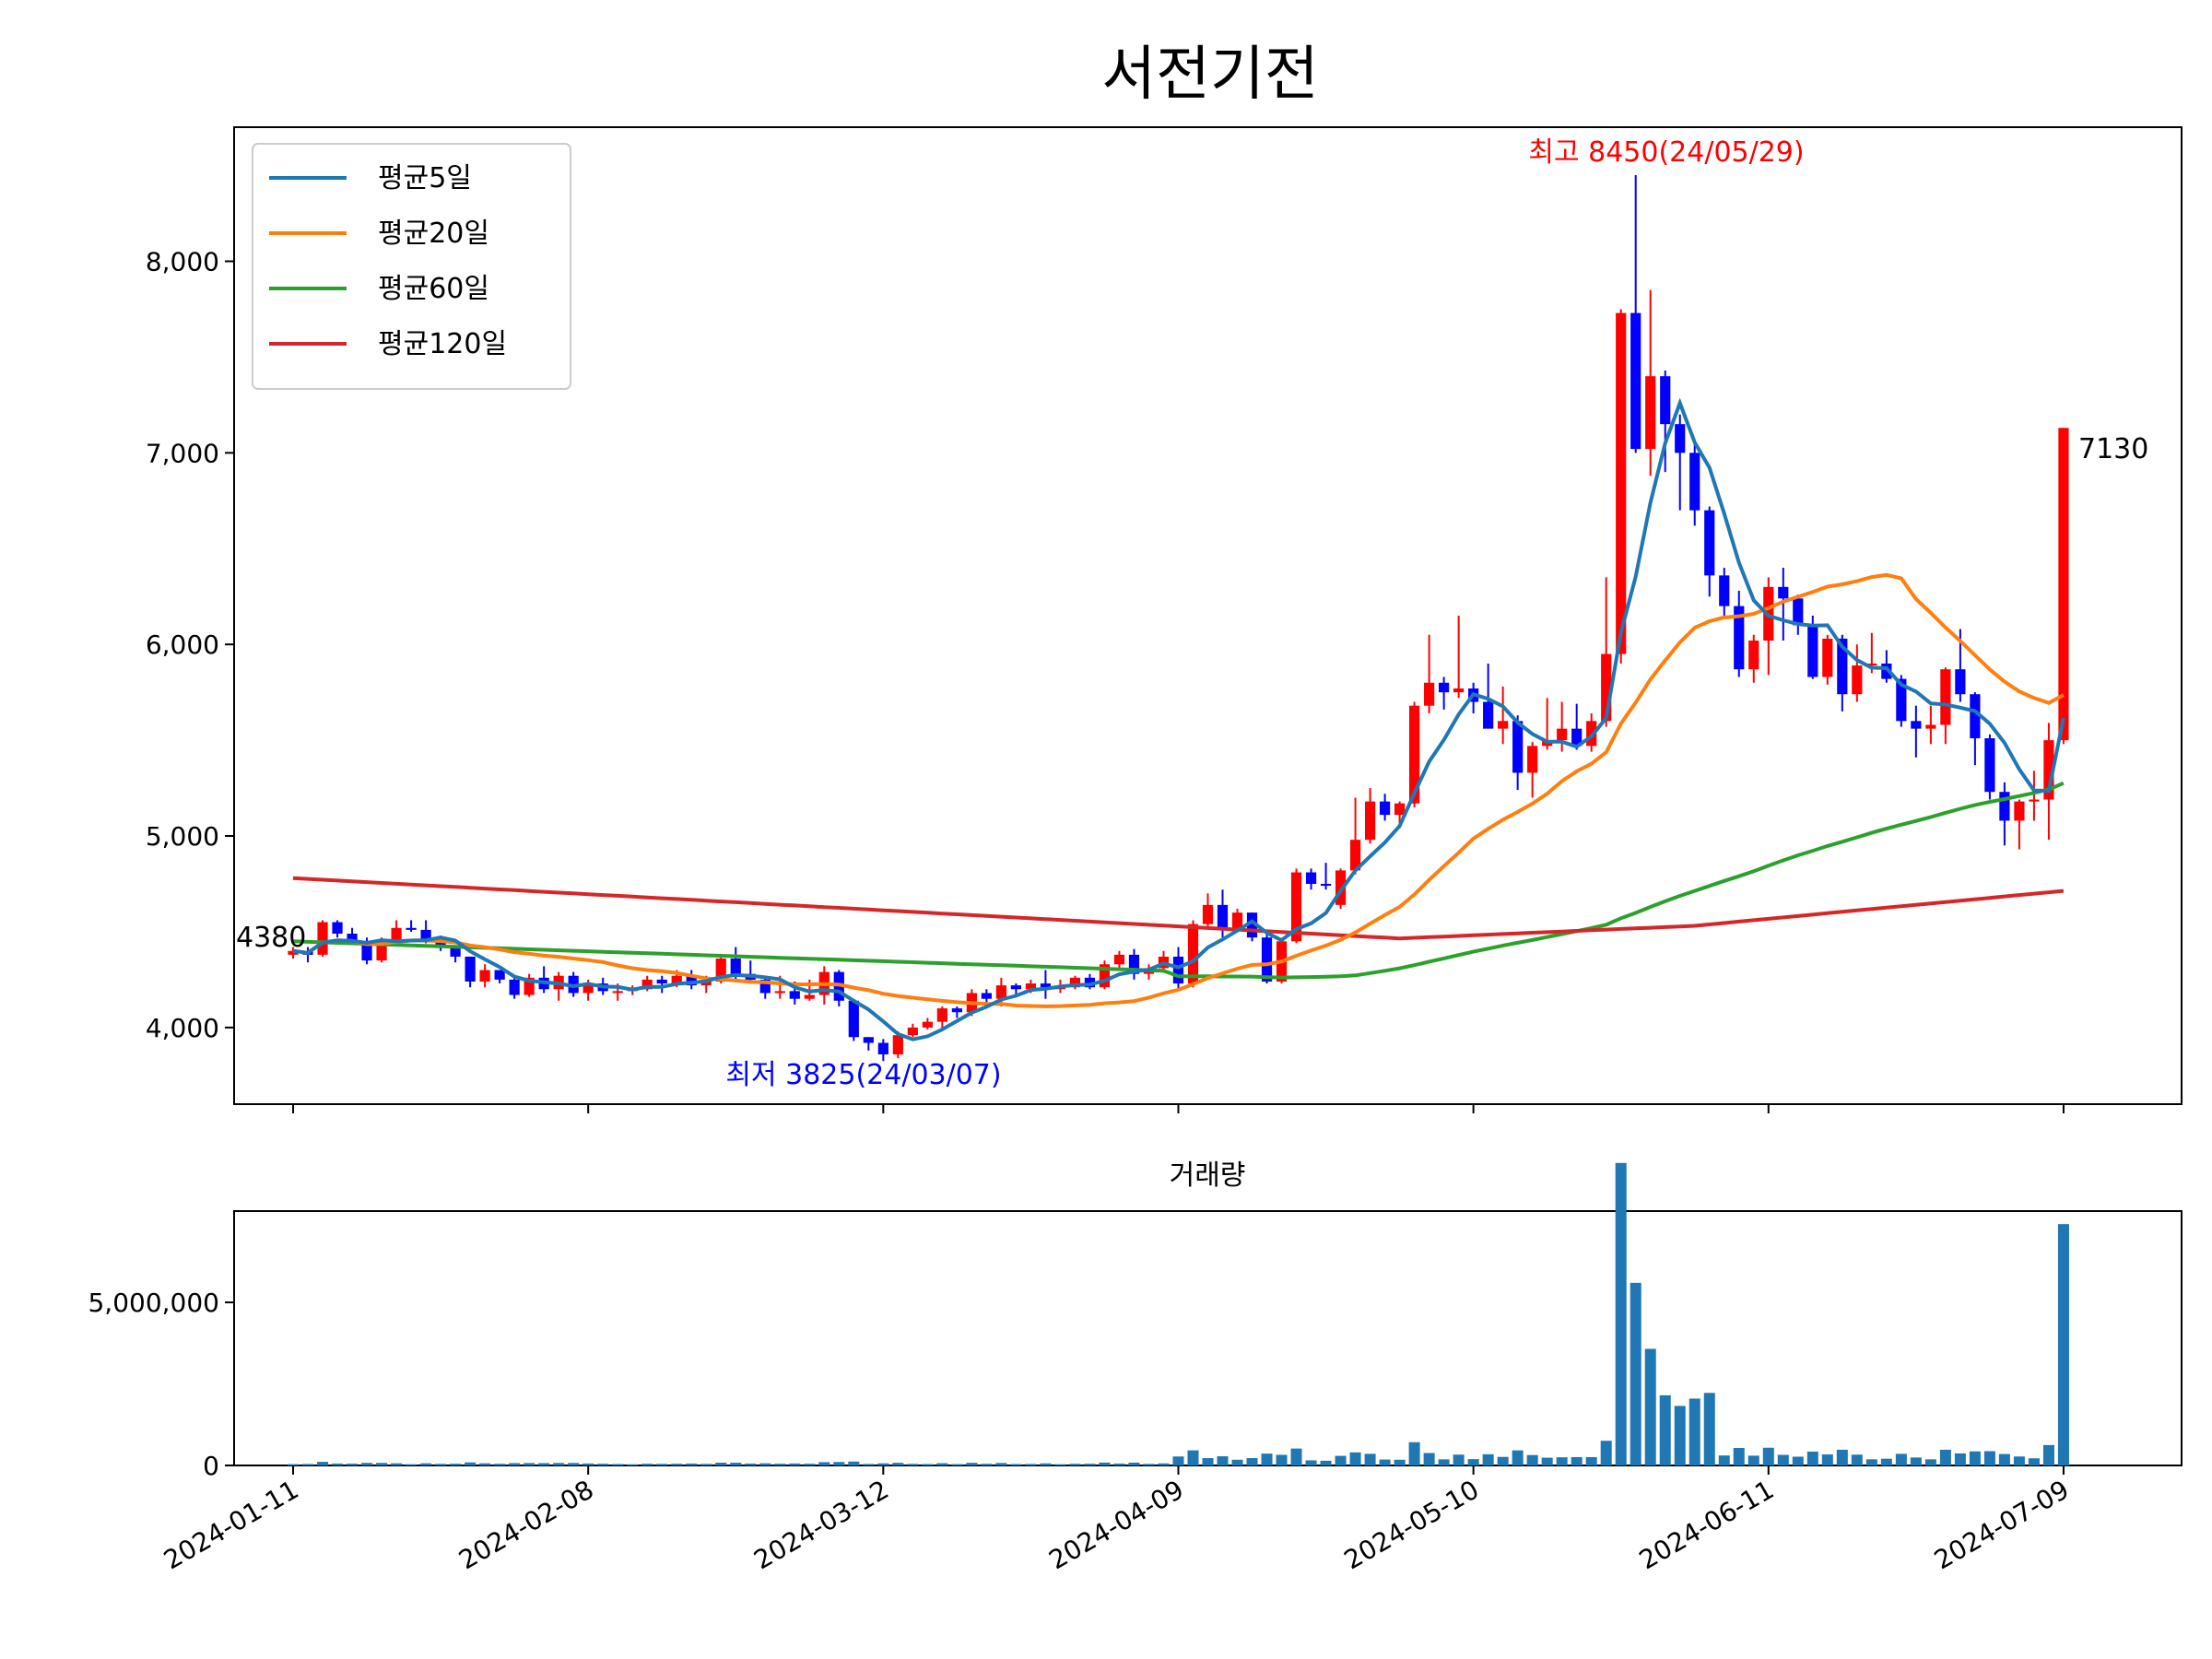 This screenshot has height=1659, width=2212. What do you see at coordinates (1178, 908) in the screenshot?
I see `ma120-line` at bounding box center [1178, 908].